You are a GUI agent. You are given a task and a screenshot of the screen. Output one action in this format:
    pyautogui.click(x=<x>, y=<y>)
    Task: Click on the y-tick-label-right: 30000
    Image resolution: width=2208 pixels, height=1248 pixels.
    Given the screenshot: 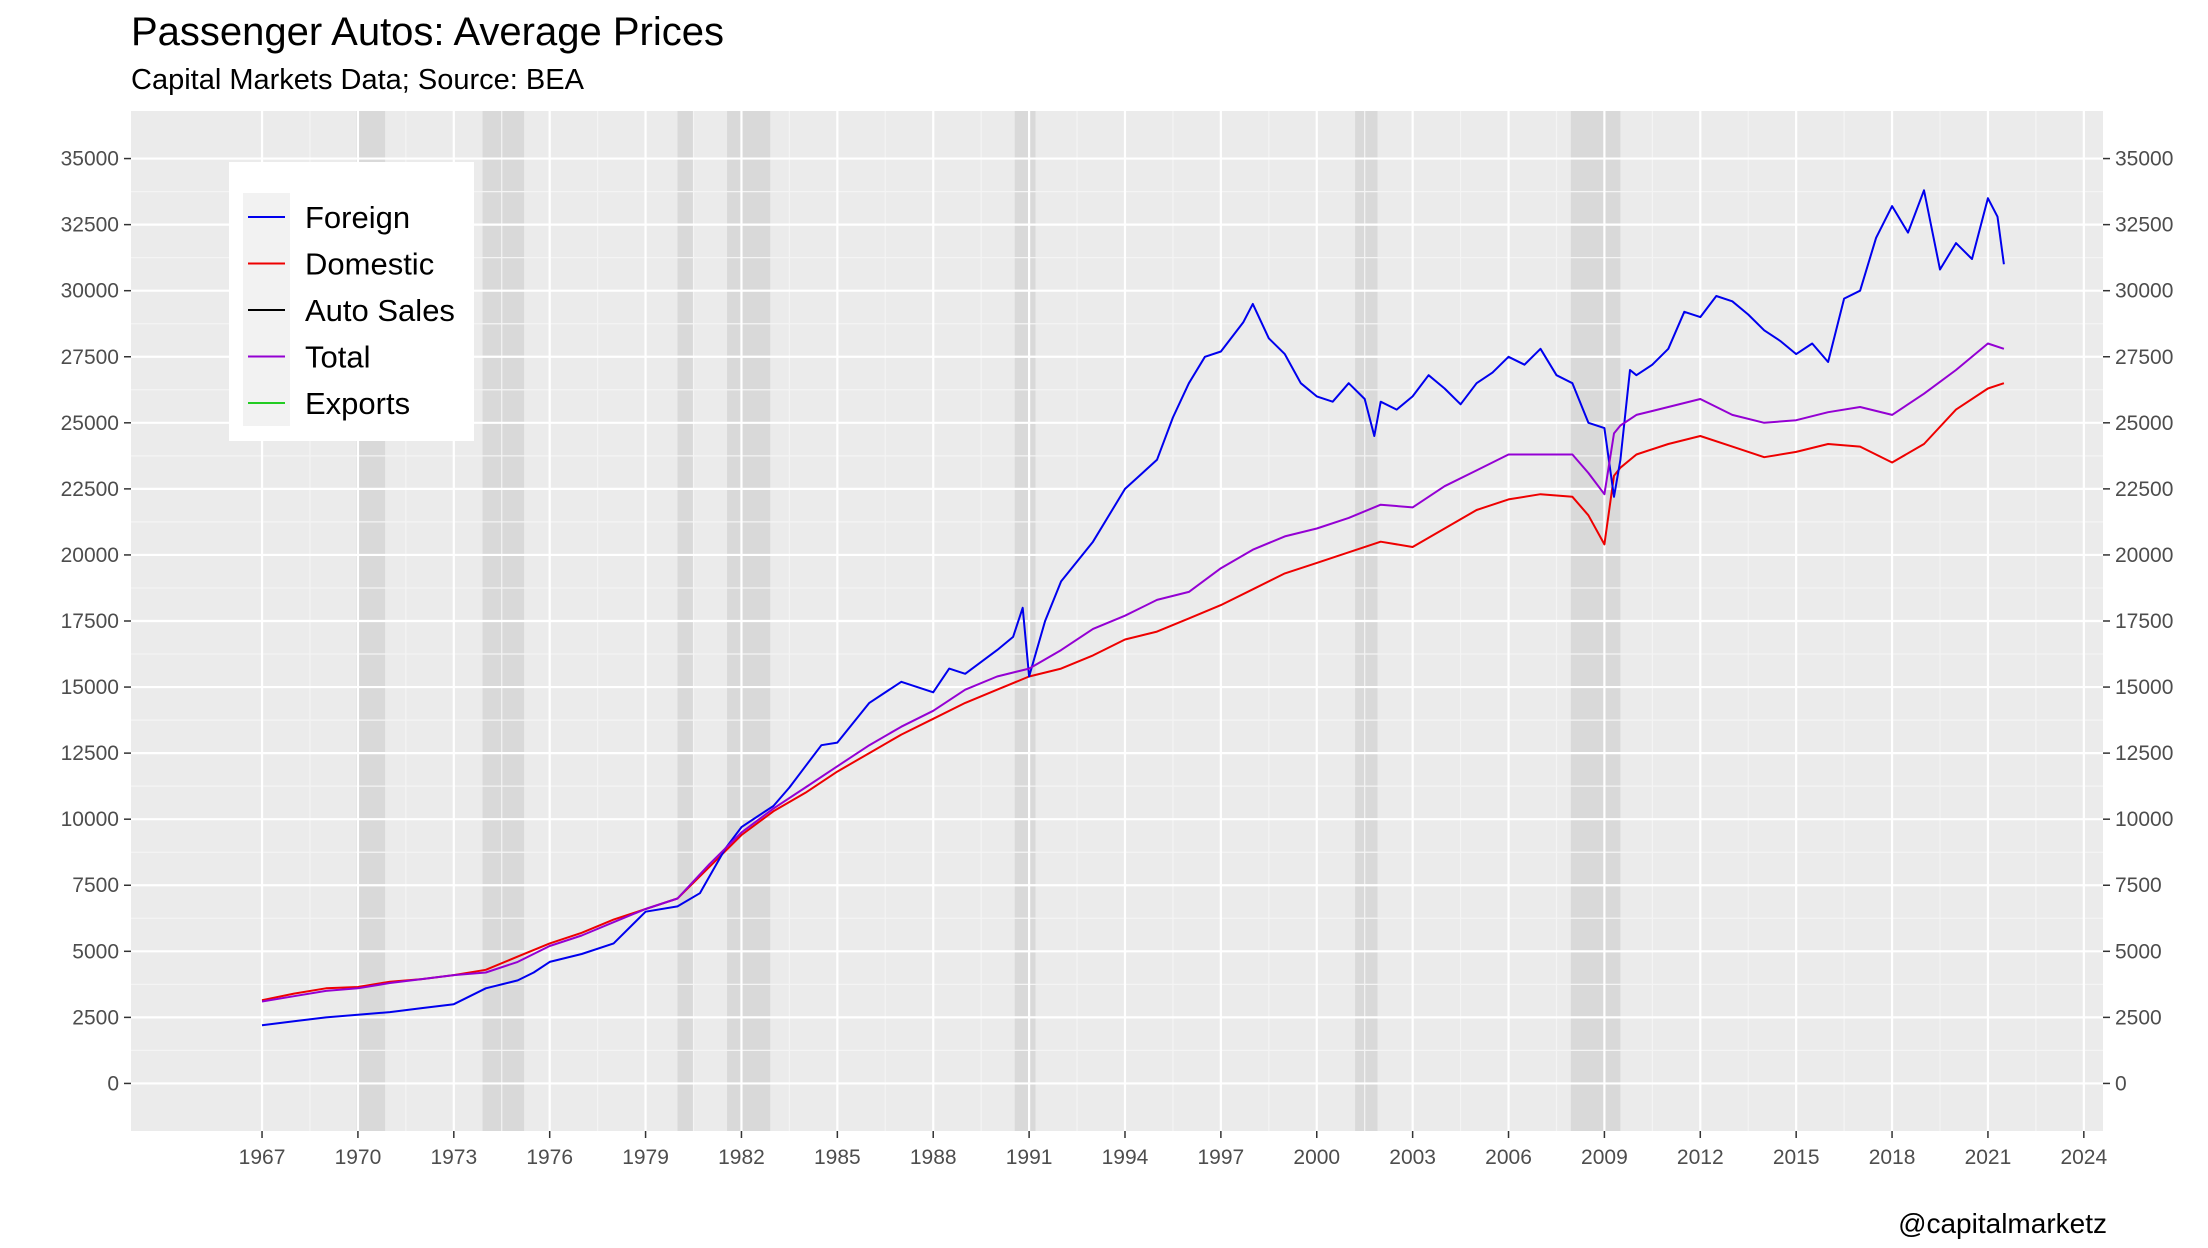 What is the action you would take?
    pyautogui.click(x=2144, y=291)
    